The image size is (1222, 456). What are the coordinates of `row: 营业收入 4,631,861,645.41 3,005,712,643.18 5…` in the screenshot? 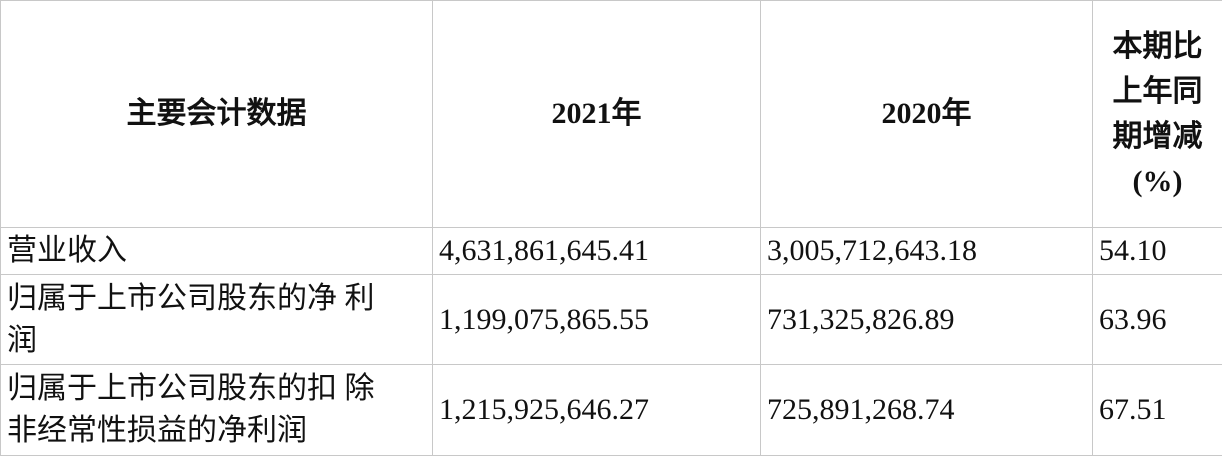 It's located at (611, 251).